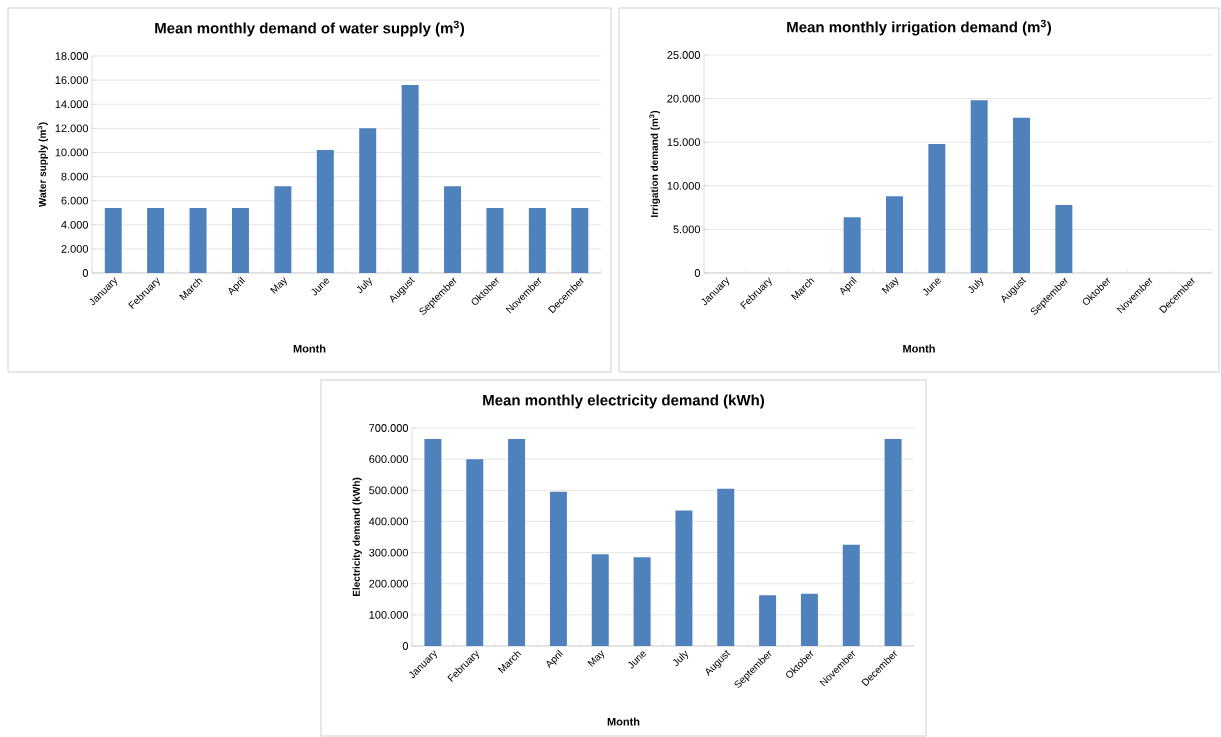 Image resolution: width=1221 pixels, height=737 pixels. What do you see at coordinates (389, 490) in the screenshot?
I see `y-tick-label: 500.000` at bounding box center [389, 490].